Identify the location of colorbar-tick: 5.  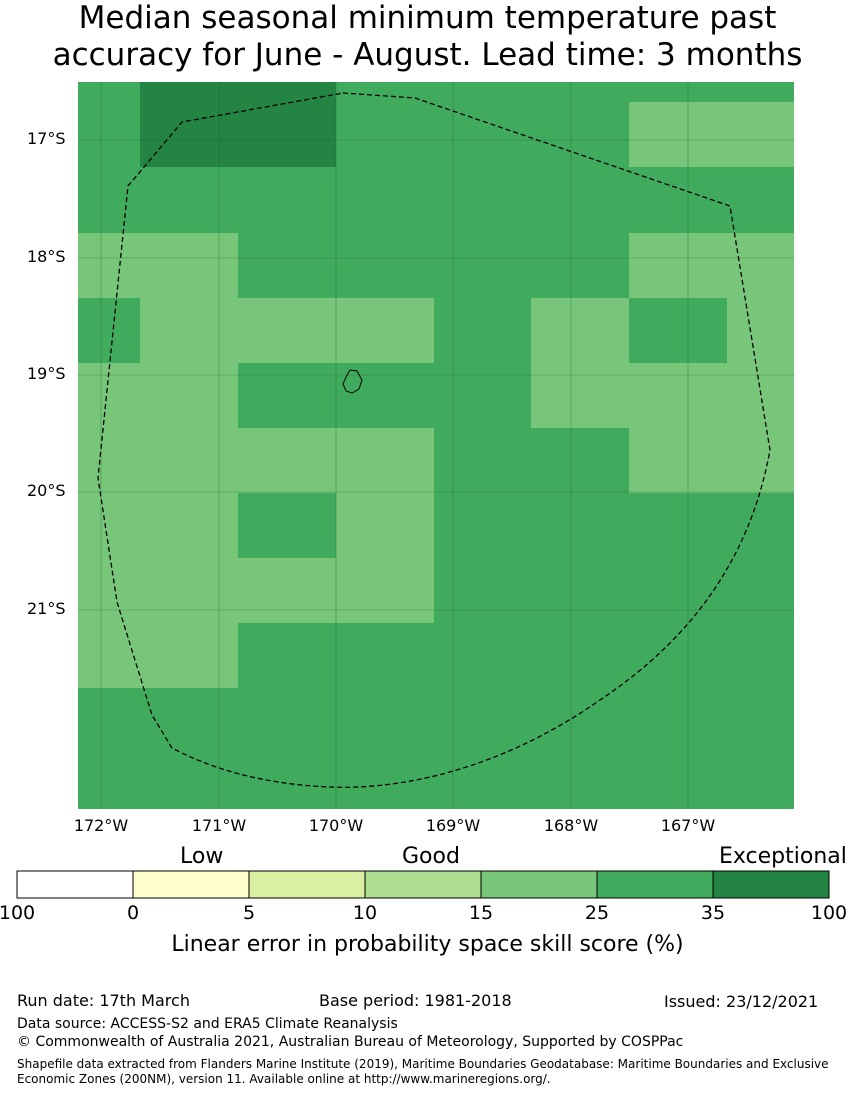
(249, 913).